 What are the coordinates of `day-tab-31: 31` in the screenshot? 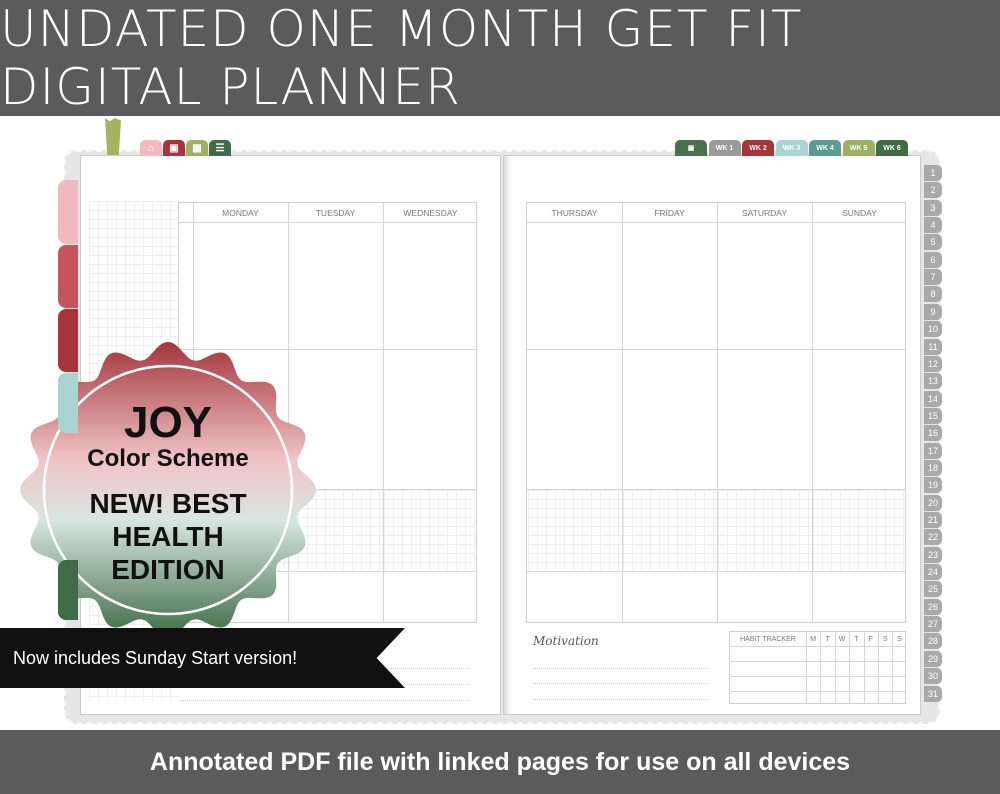 It's located at (933, 693).